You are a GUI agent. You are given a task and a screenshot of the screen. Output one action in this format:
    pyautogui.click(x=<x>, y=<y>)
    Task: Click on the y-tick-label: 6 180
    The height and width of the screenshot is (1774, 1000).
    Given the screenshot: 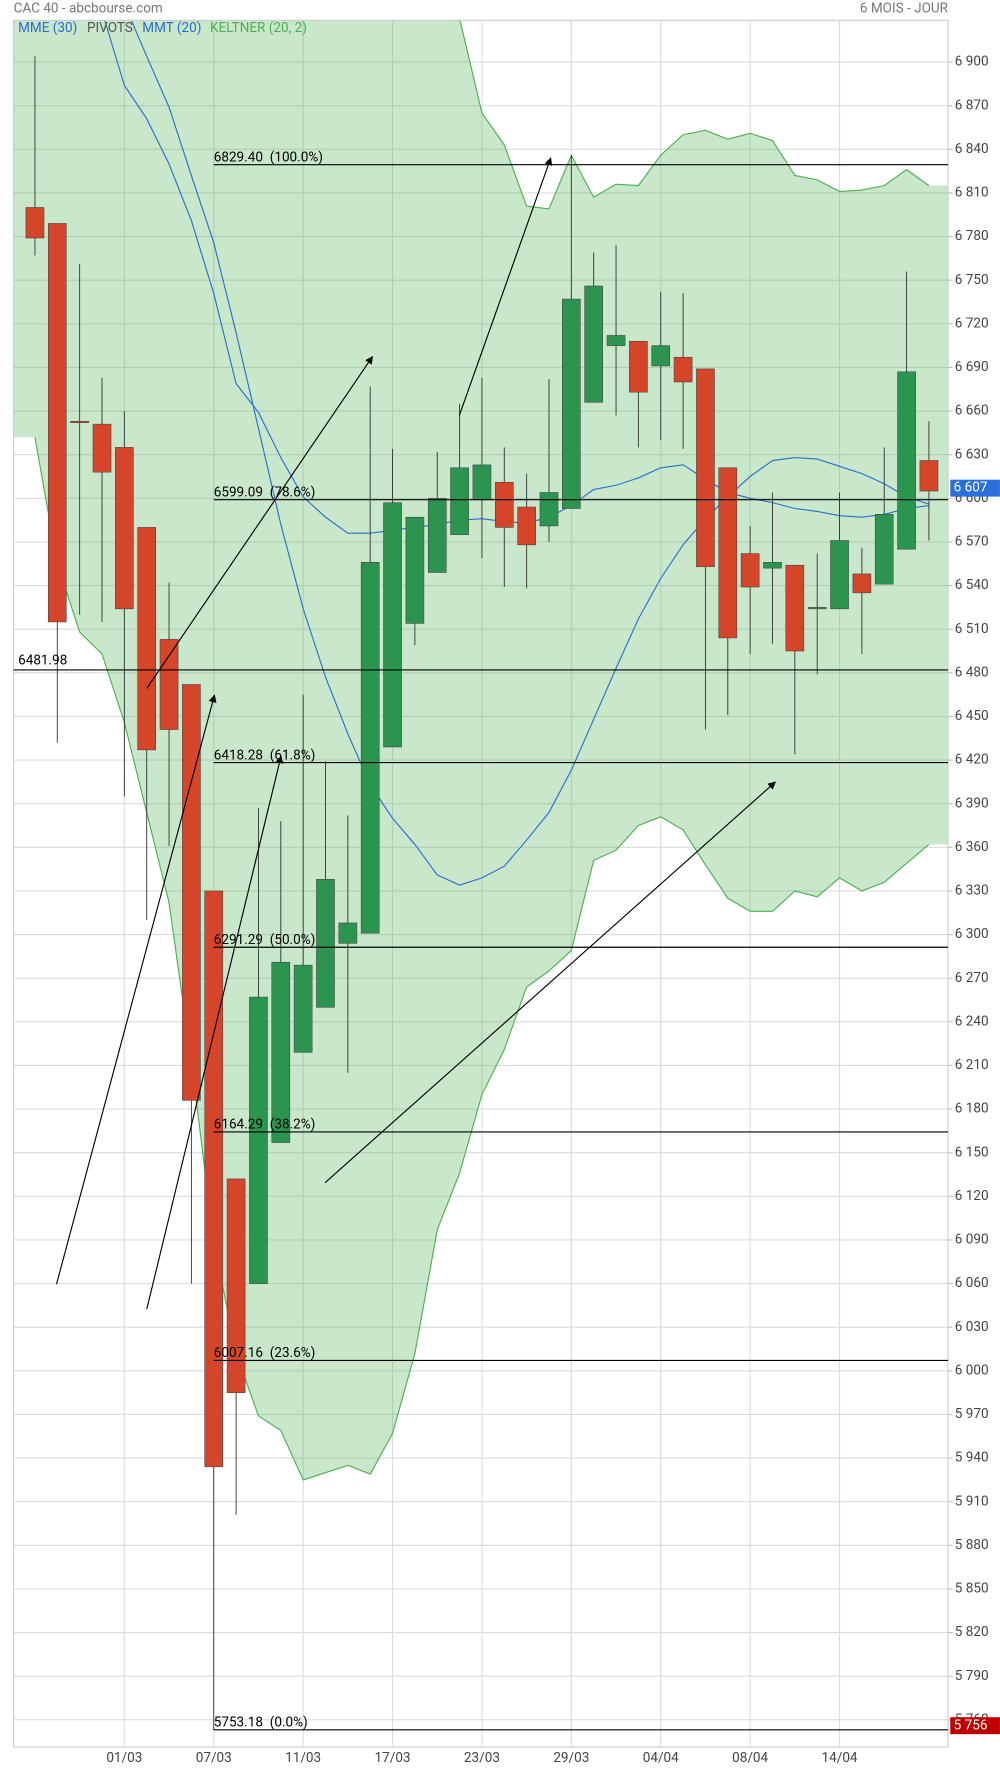 What is the action you would take?
    pyautogui.click(x=972, y=1109)
    